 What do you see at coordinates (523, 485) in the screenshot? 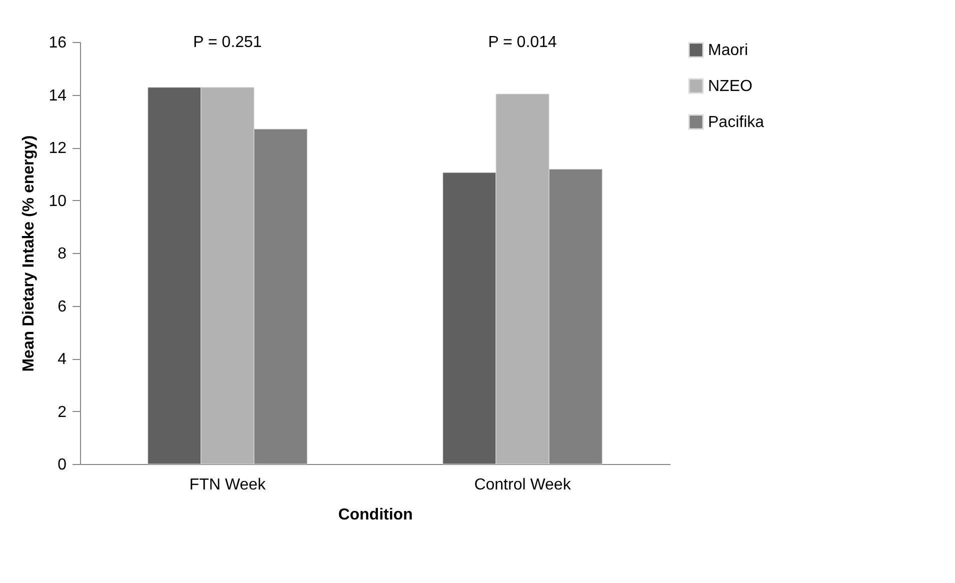
I see `x-tick-label: Control Week` at bounding box center [523, 485].